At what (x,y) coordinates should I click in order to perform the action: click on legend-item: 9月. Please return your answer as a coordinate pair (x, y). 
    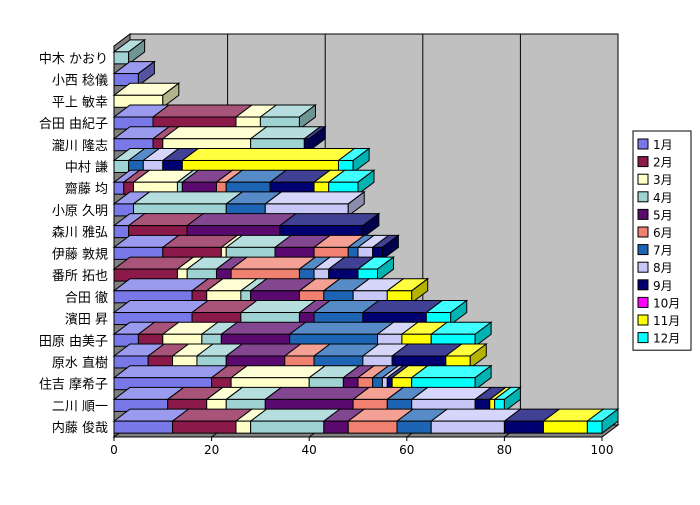
    Looking at the image, I should click on (655, 286).